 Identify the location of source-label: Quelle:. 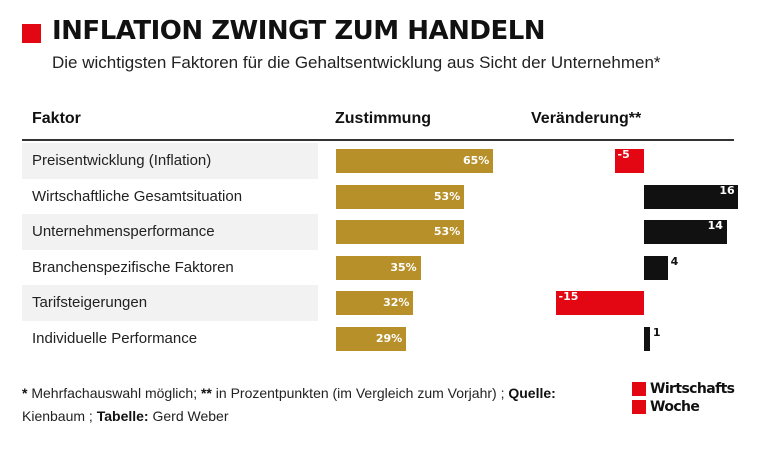
(532, 393).